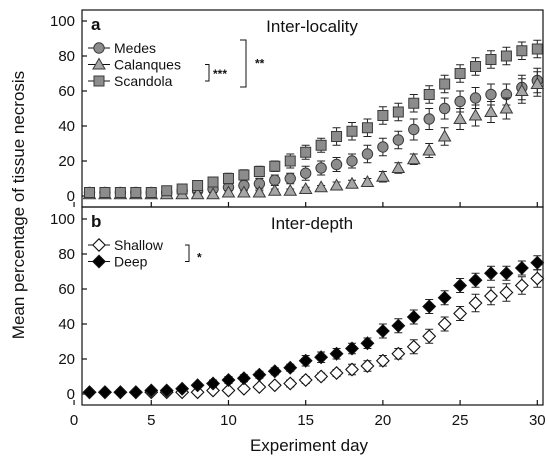  I want to click on panel-letter-a: a, so click(96, 24).